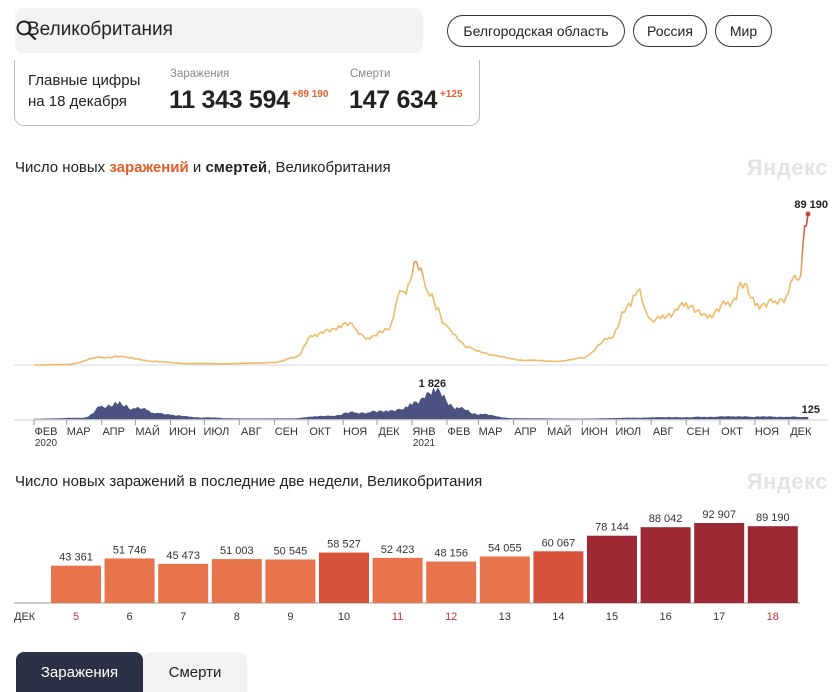 The height and width of the screenshot is (692, 840). Describe the element at coordinates (197, 167) in the screenshot. I see `chart1-title-mid: и` at that location.